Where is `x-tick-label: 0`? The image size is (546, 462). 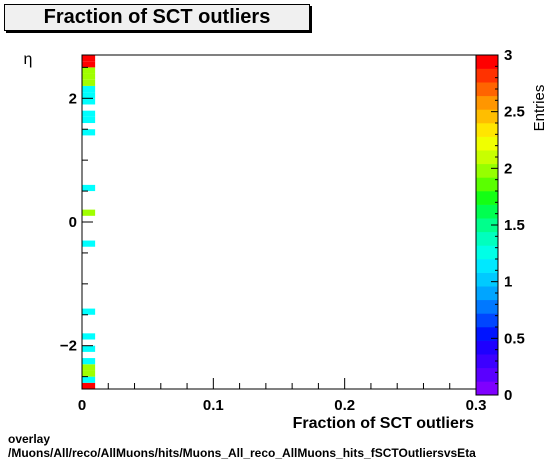
x-tick-label: 0 is located at coordinates (82, 405).